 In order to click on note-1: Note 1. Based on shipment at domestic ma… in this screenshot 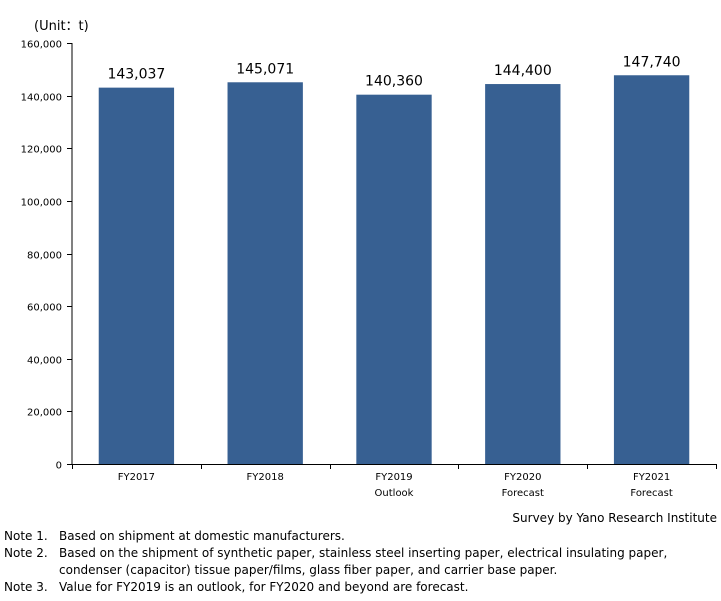, I will do `click(335, 536)`.